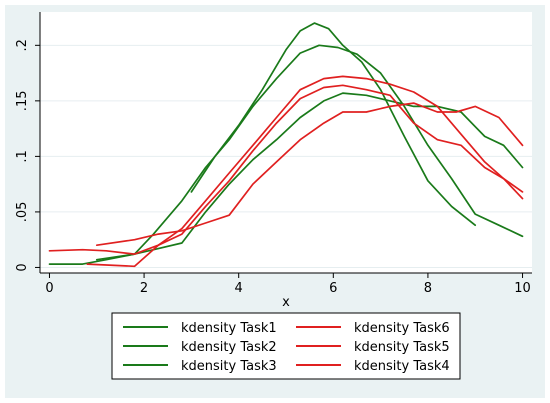 The image size is (550, 403). I want to click on x-tick-label: 6, so click(333, 288).